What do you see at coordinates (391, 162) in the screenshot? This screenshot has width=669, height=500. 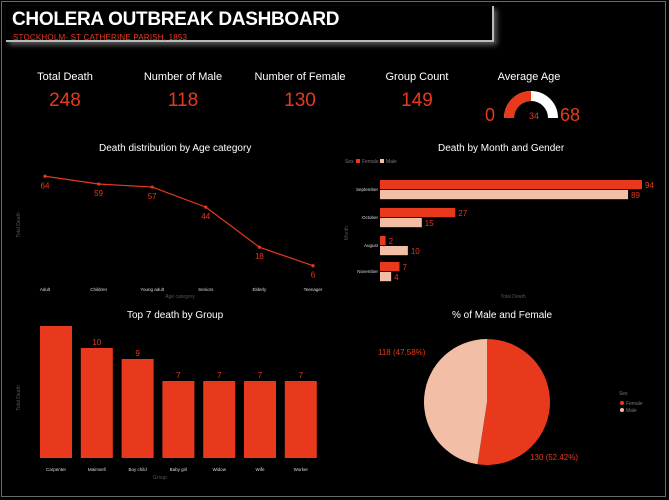 I see `legend-male-label: Male` at bounding box center [391, 162].